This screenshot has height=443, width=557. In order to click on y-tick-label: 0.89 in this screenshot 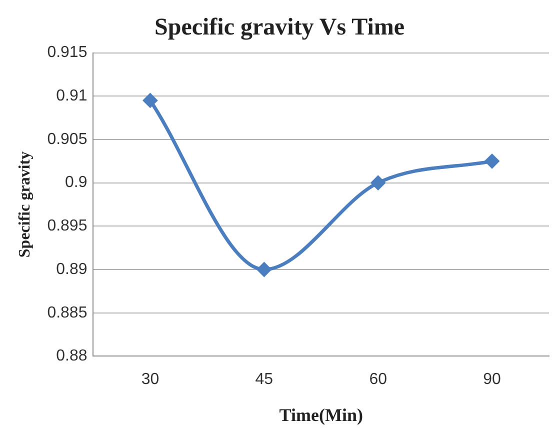, I will do `click(72, 269)`.